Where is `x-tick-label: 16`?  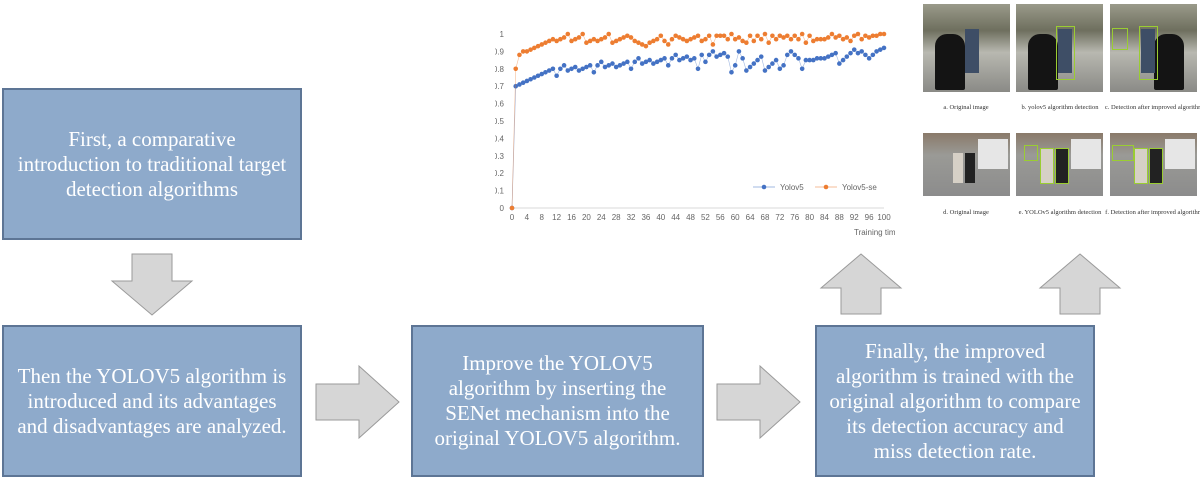 x-tick-label: 16 is located at coordinates (571, 217).